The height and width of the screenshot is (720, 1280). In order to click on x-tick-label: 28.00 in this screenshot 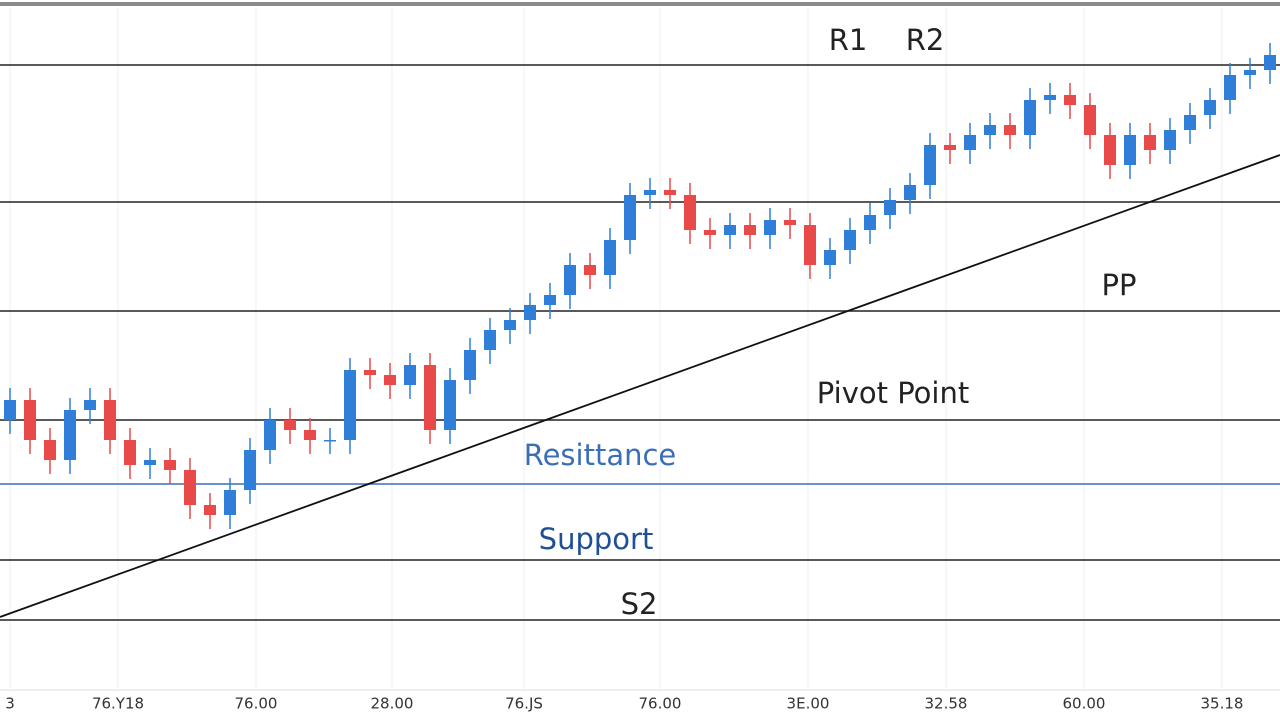, I will do `click(392, 704)`.